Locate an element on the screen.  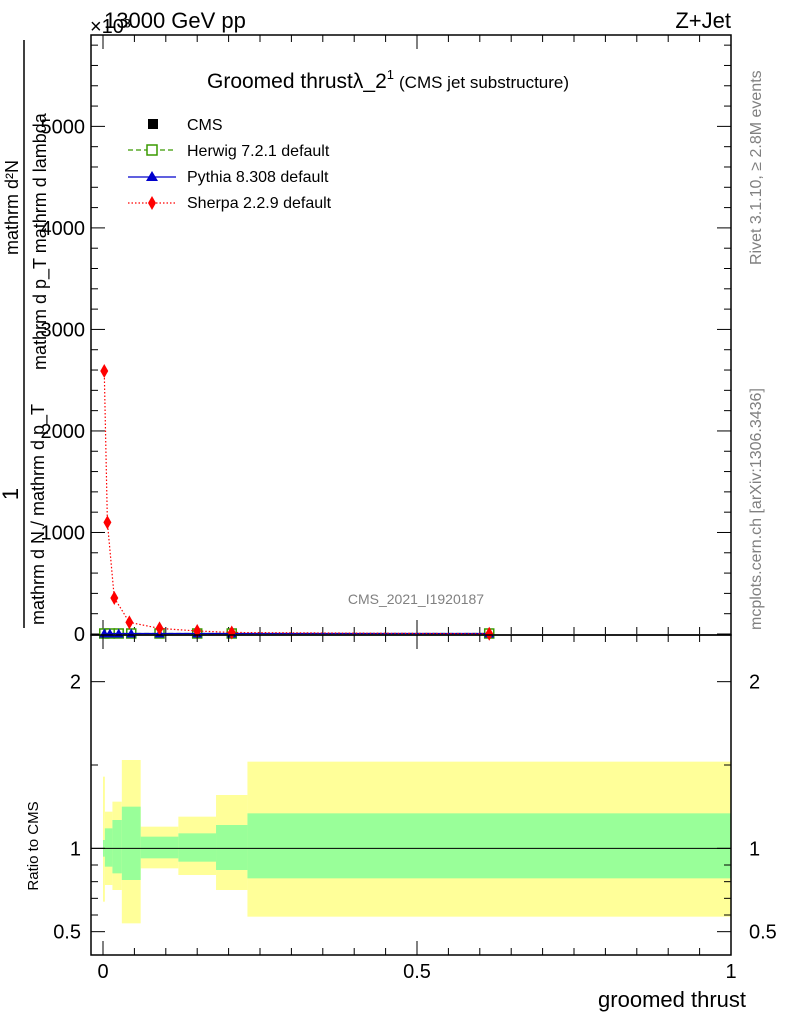
ratio-y-tick-label-right: 0.5 is located at coordinates (763, 933).